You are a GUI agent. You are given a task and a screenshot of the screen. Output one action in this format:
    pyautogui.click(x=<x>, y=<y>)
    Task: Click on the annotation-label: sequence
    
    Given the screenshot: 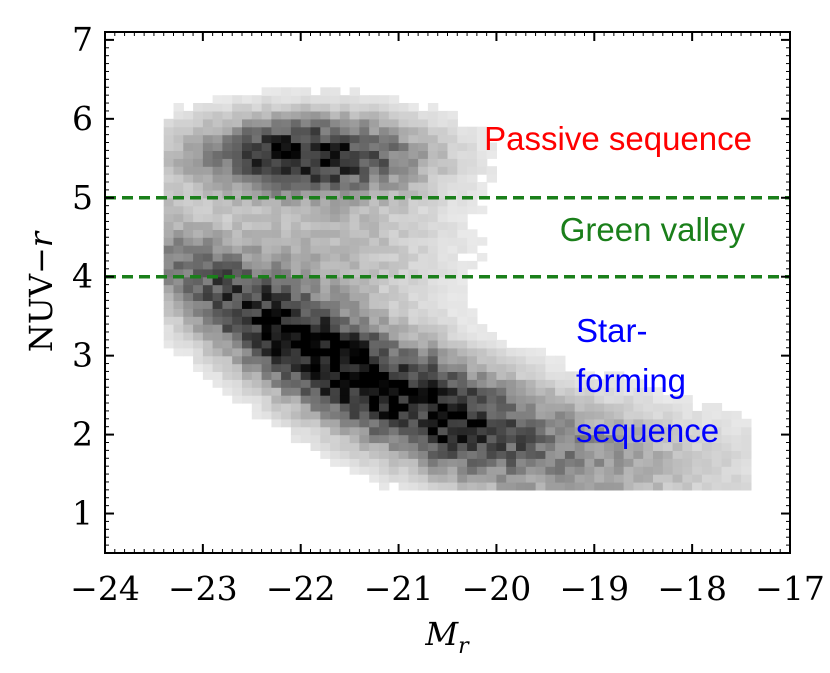 What is the action you would take?
    pyautogui.click(x=647, y=430)
    